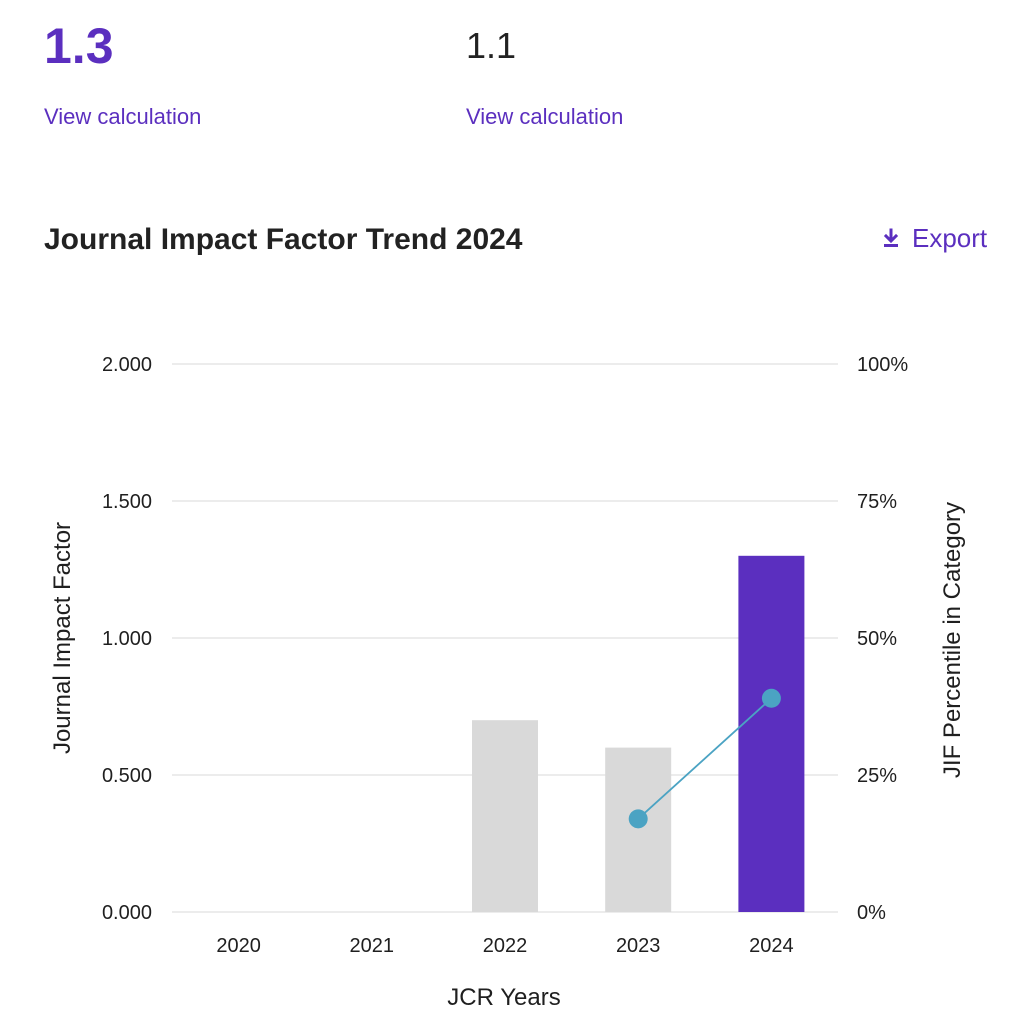 The width and height of the screenshot is (1024, 1024). Describe the element at coordinates (638, 819) in the screenshot. I see `percentile-point-2023` at that location.